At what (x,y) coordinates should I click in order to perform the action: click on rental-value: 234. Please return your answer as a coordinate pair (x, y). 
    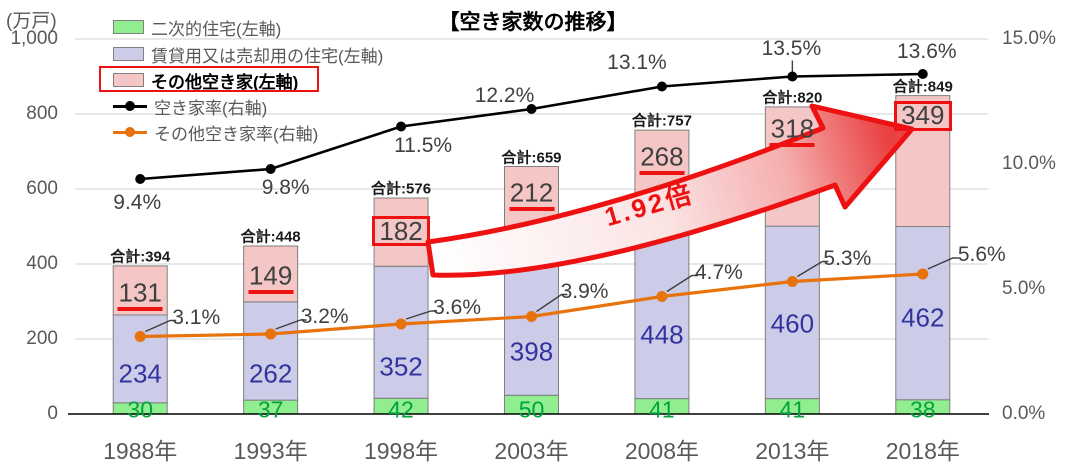
    Looking at the image, I should click on (140, 373).